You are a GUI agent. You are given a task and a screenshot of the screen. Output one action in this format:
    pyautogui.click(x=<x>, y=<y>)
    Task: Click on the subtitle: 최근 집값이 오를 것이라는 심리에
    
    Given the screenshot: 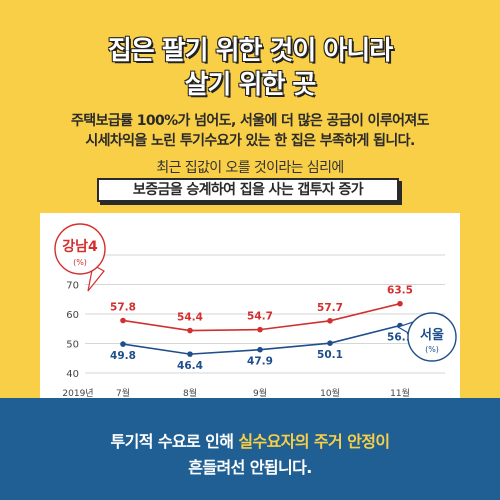 What is the action you would take?
    pyautogui.click(x=250, y=168)
    